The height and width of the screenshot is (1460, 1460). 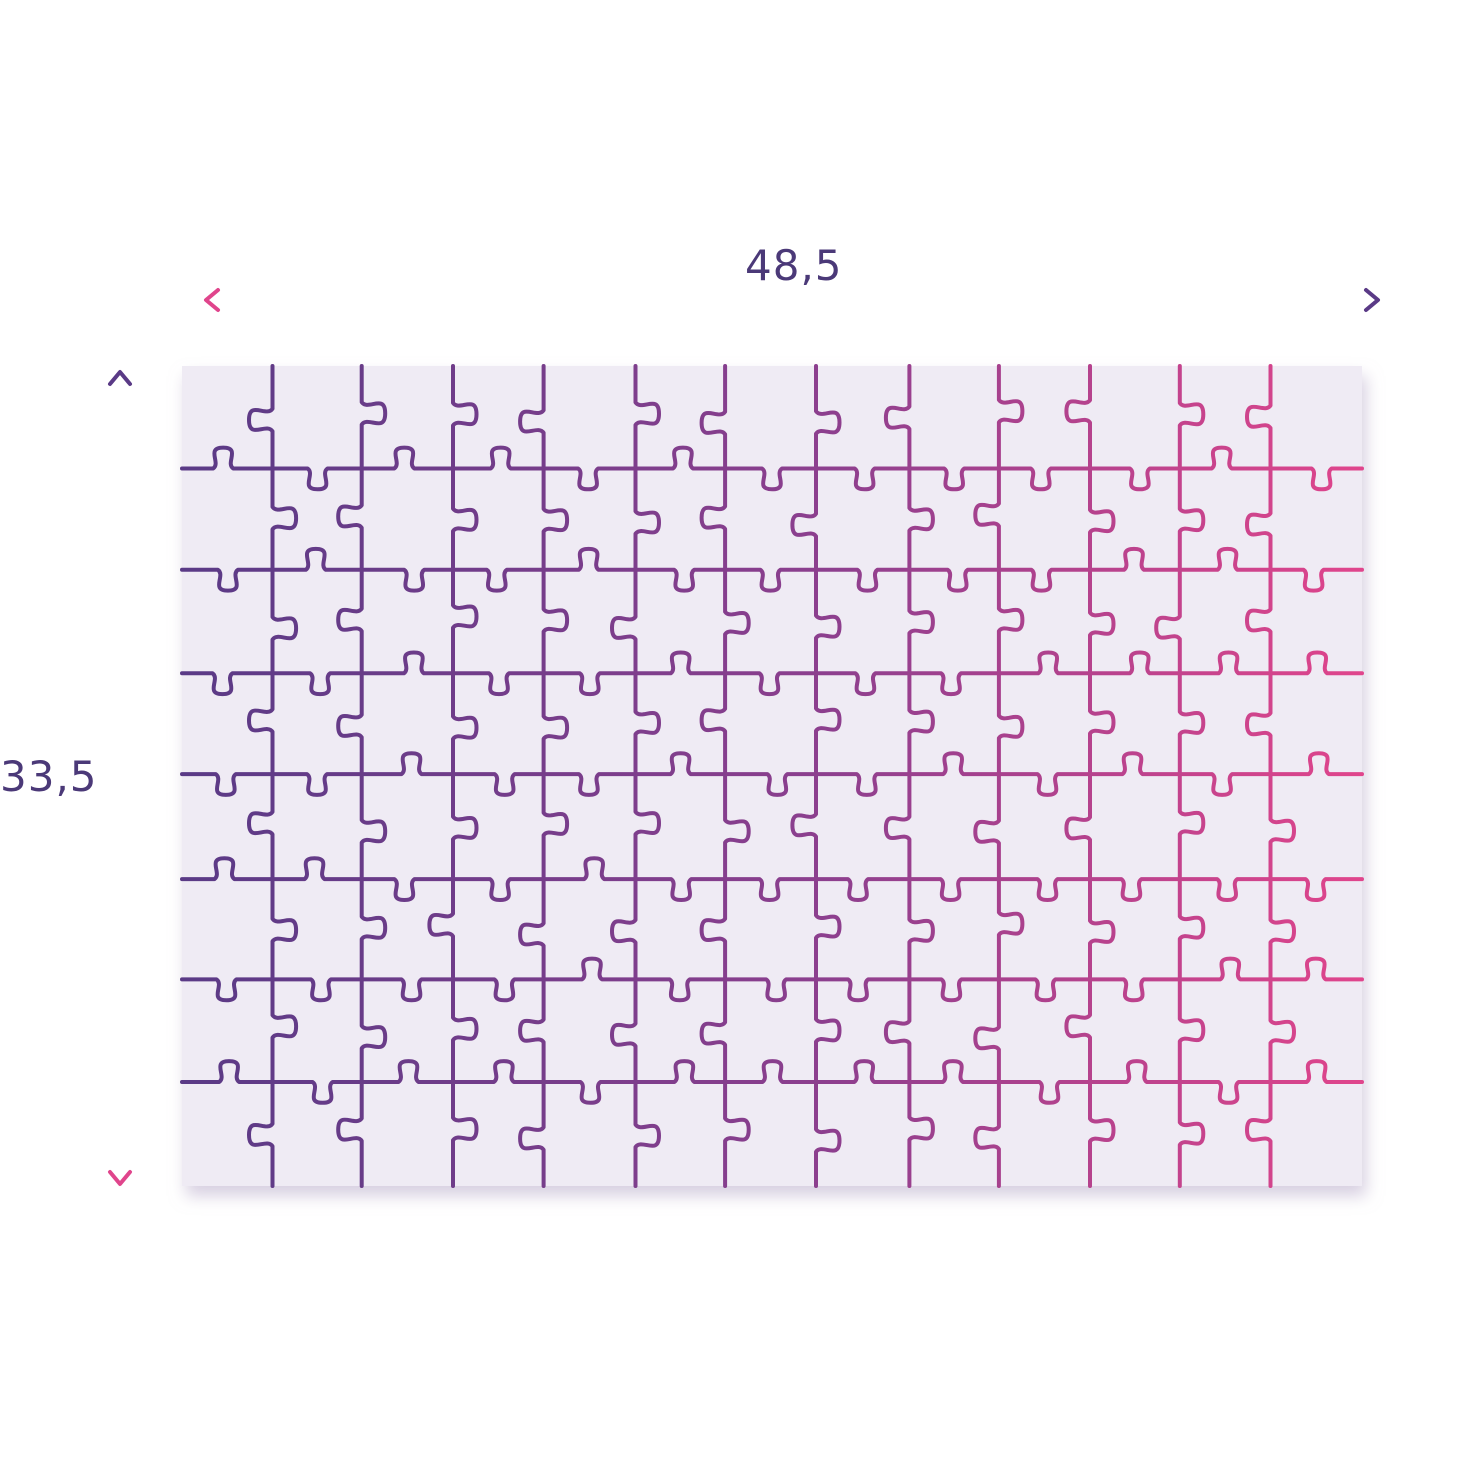 I want to click on height-label: 33,5, so click(x=49, y=776).